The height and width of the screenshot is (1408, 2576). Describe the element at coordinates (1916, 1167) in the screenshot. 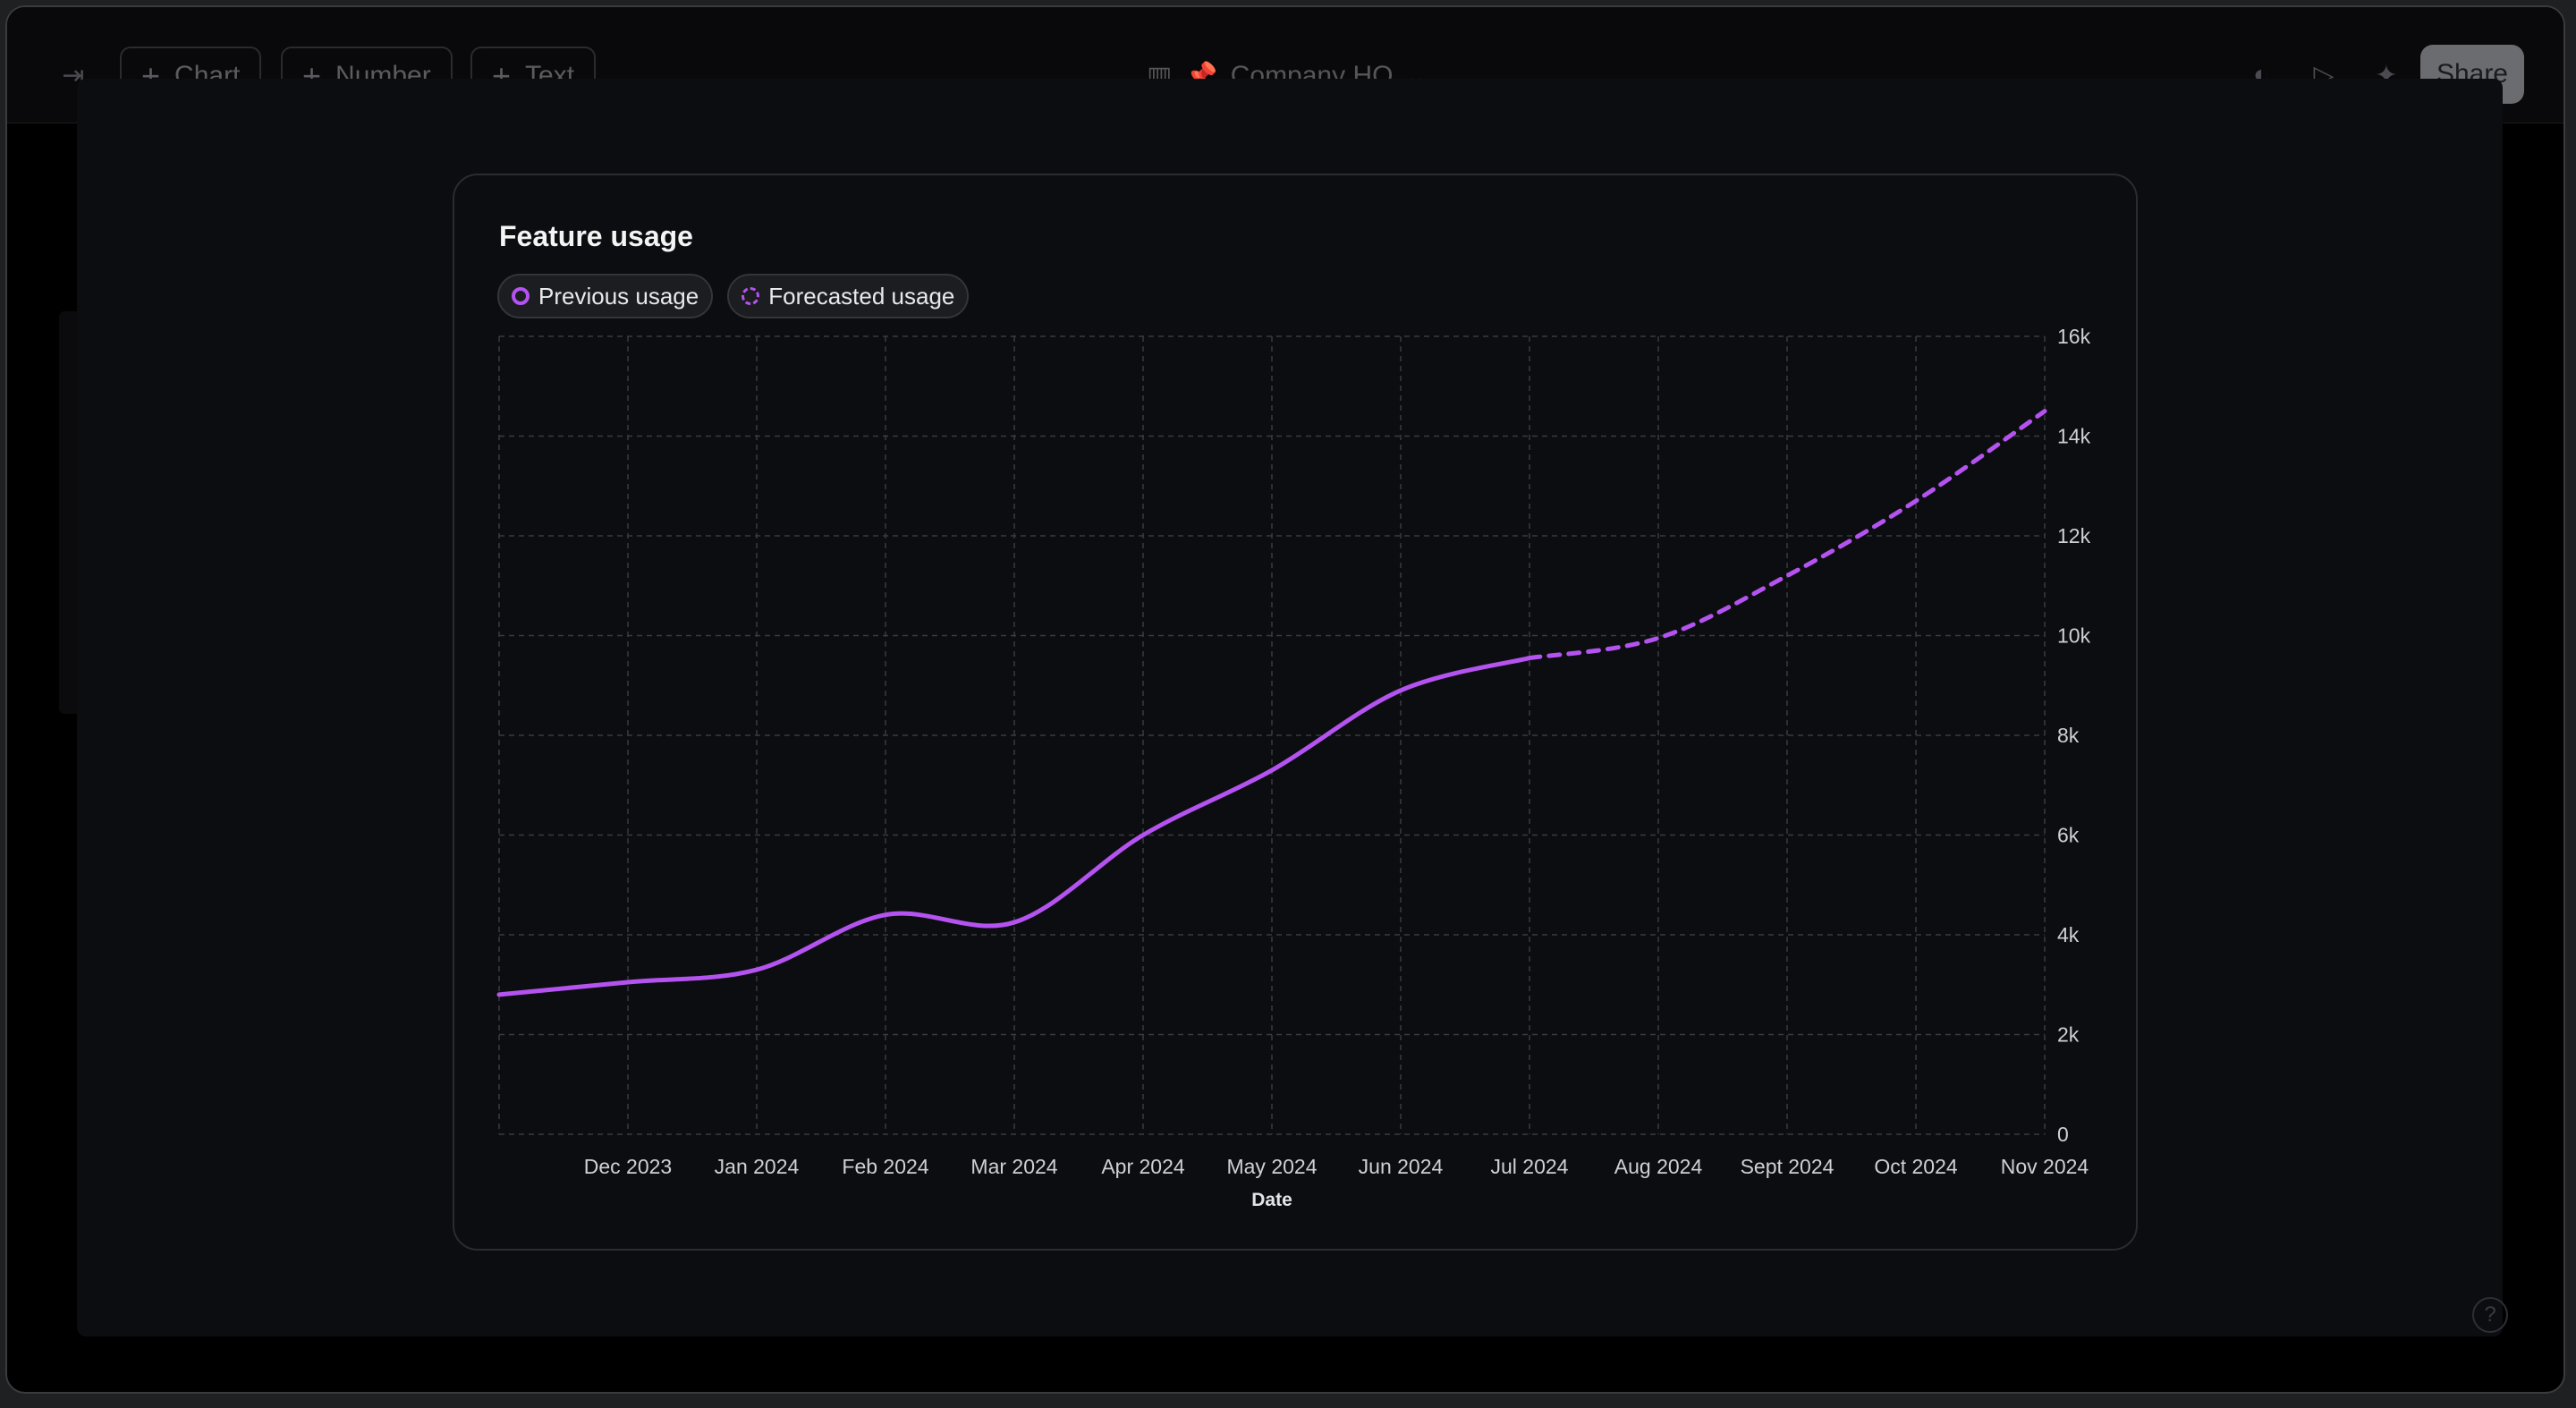

I see `x-tick-label: Oct 2024` at that location.